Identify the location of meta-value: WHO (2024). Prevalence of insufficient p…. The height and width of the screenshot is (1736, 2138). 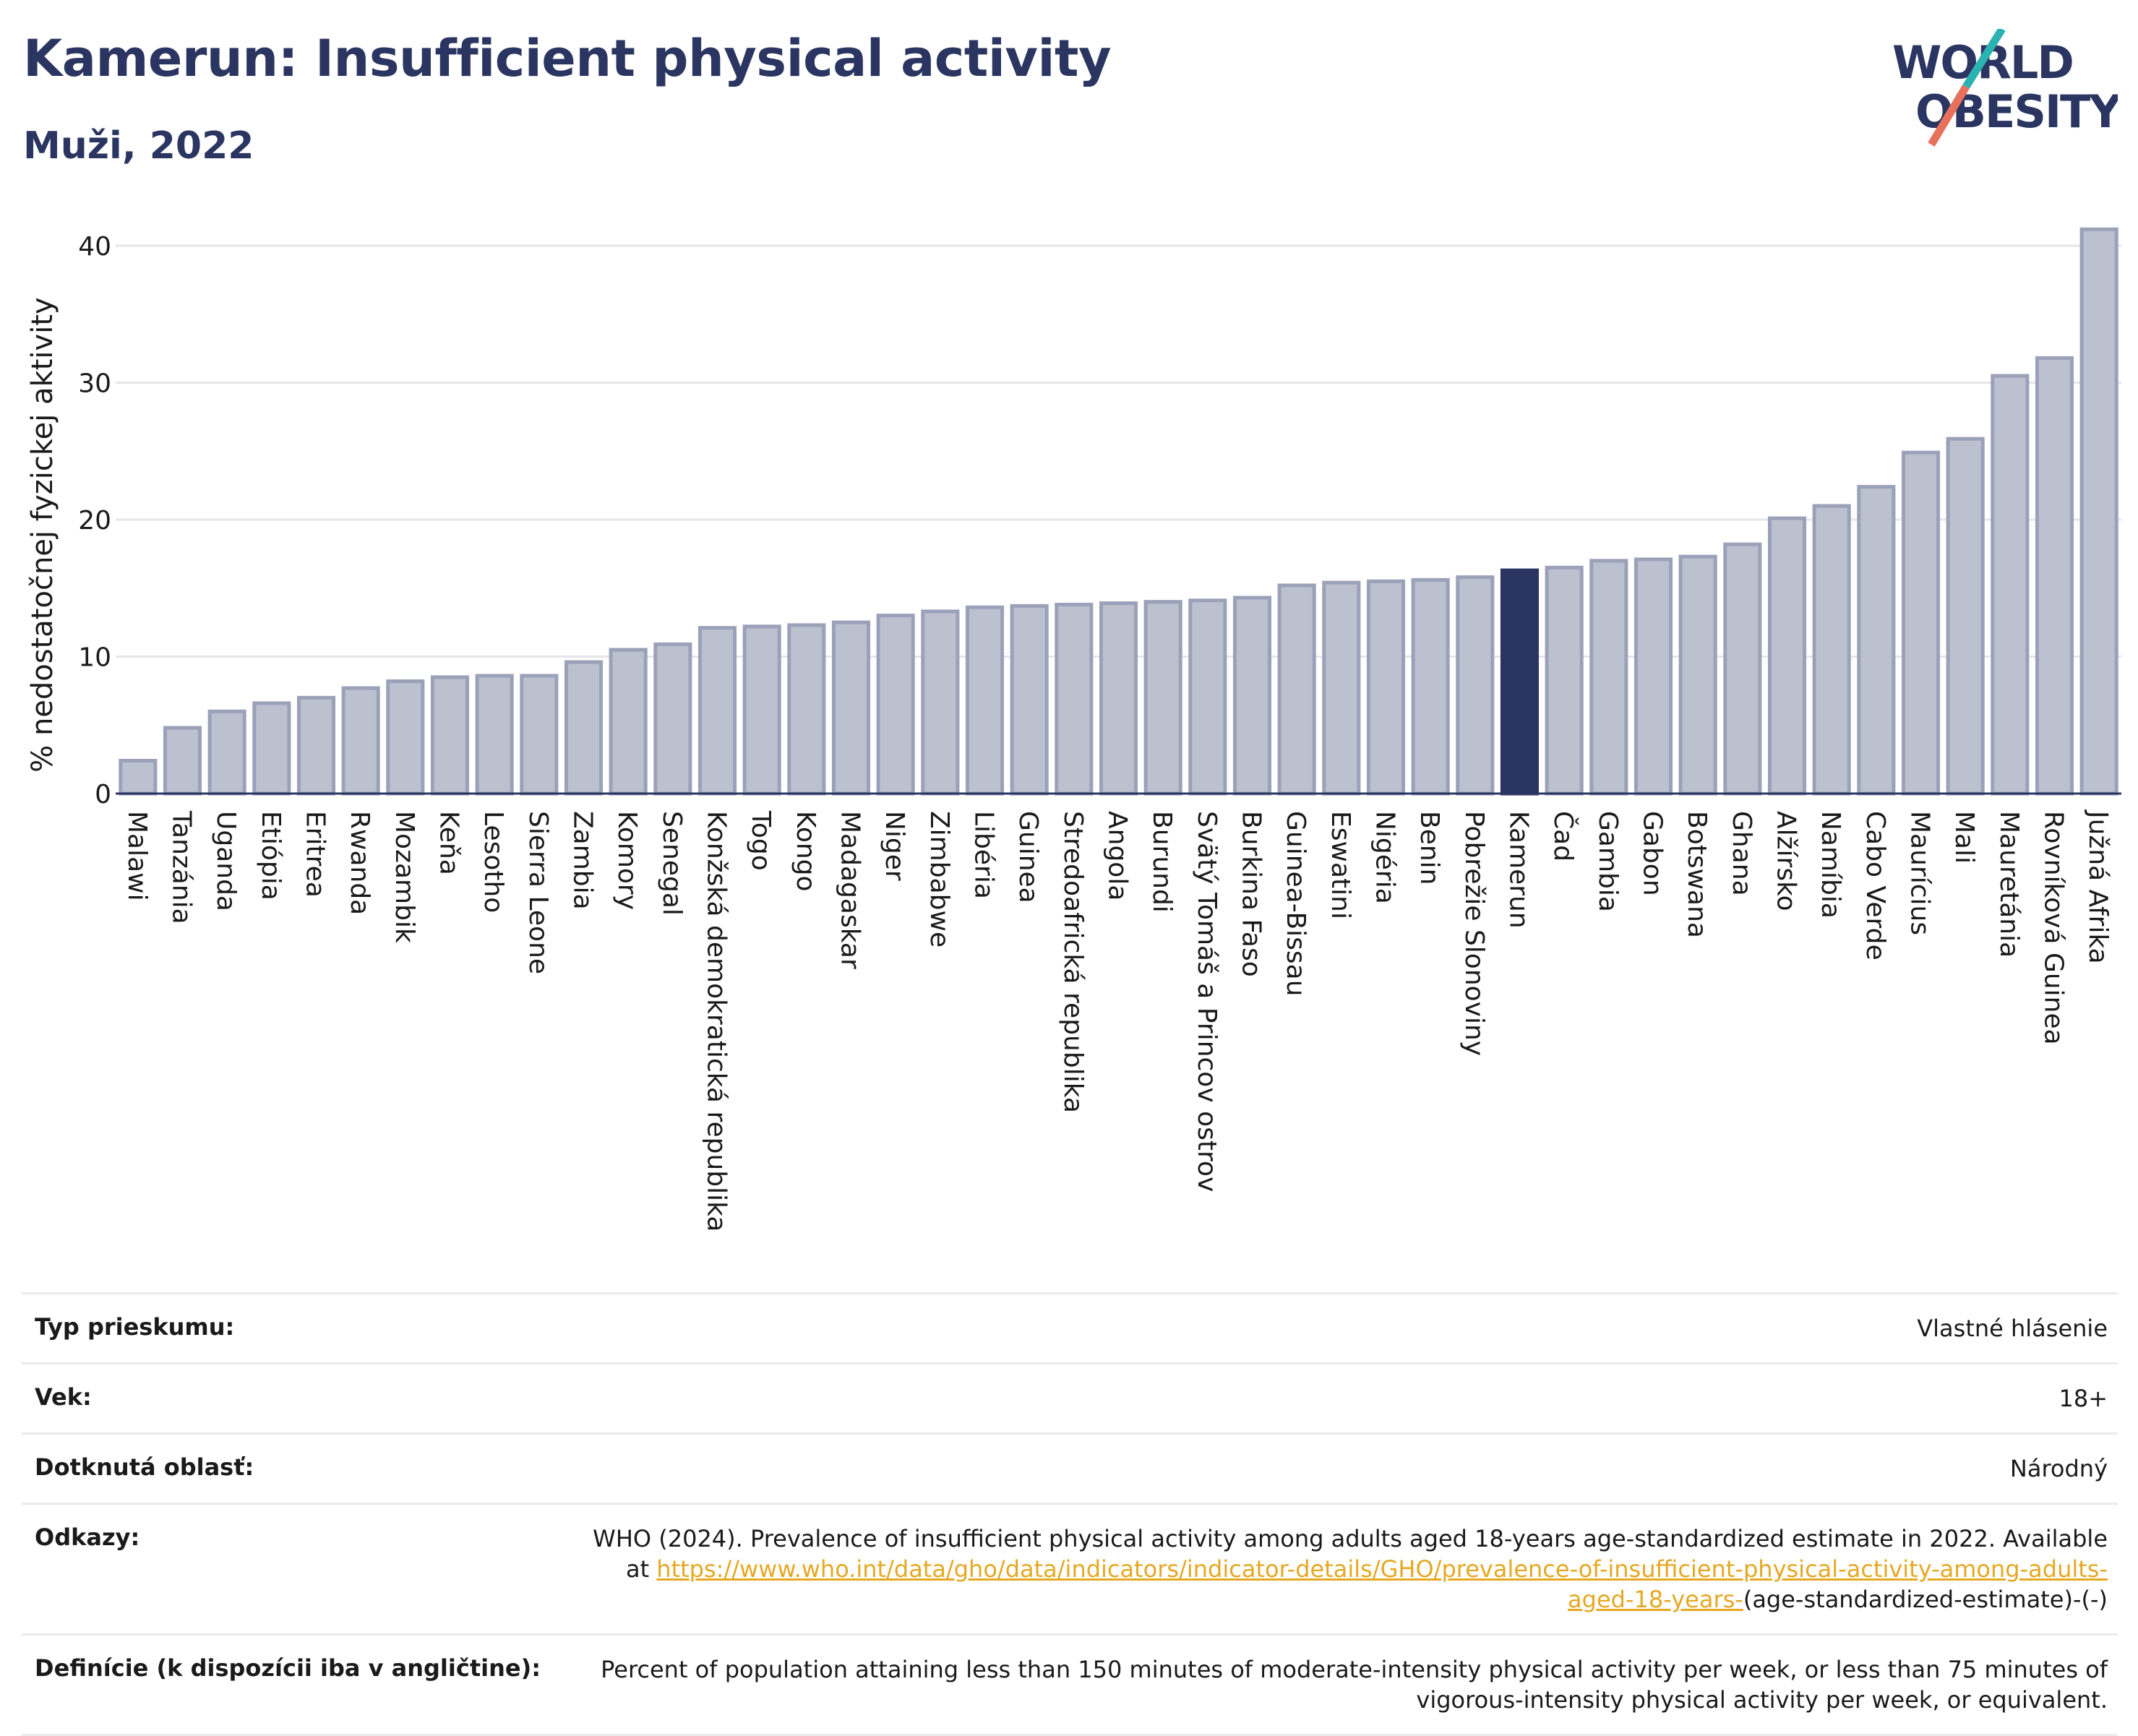
(1341, 1569).